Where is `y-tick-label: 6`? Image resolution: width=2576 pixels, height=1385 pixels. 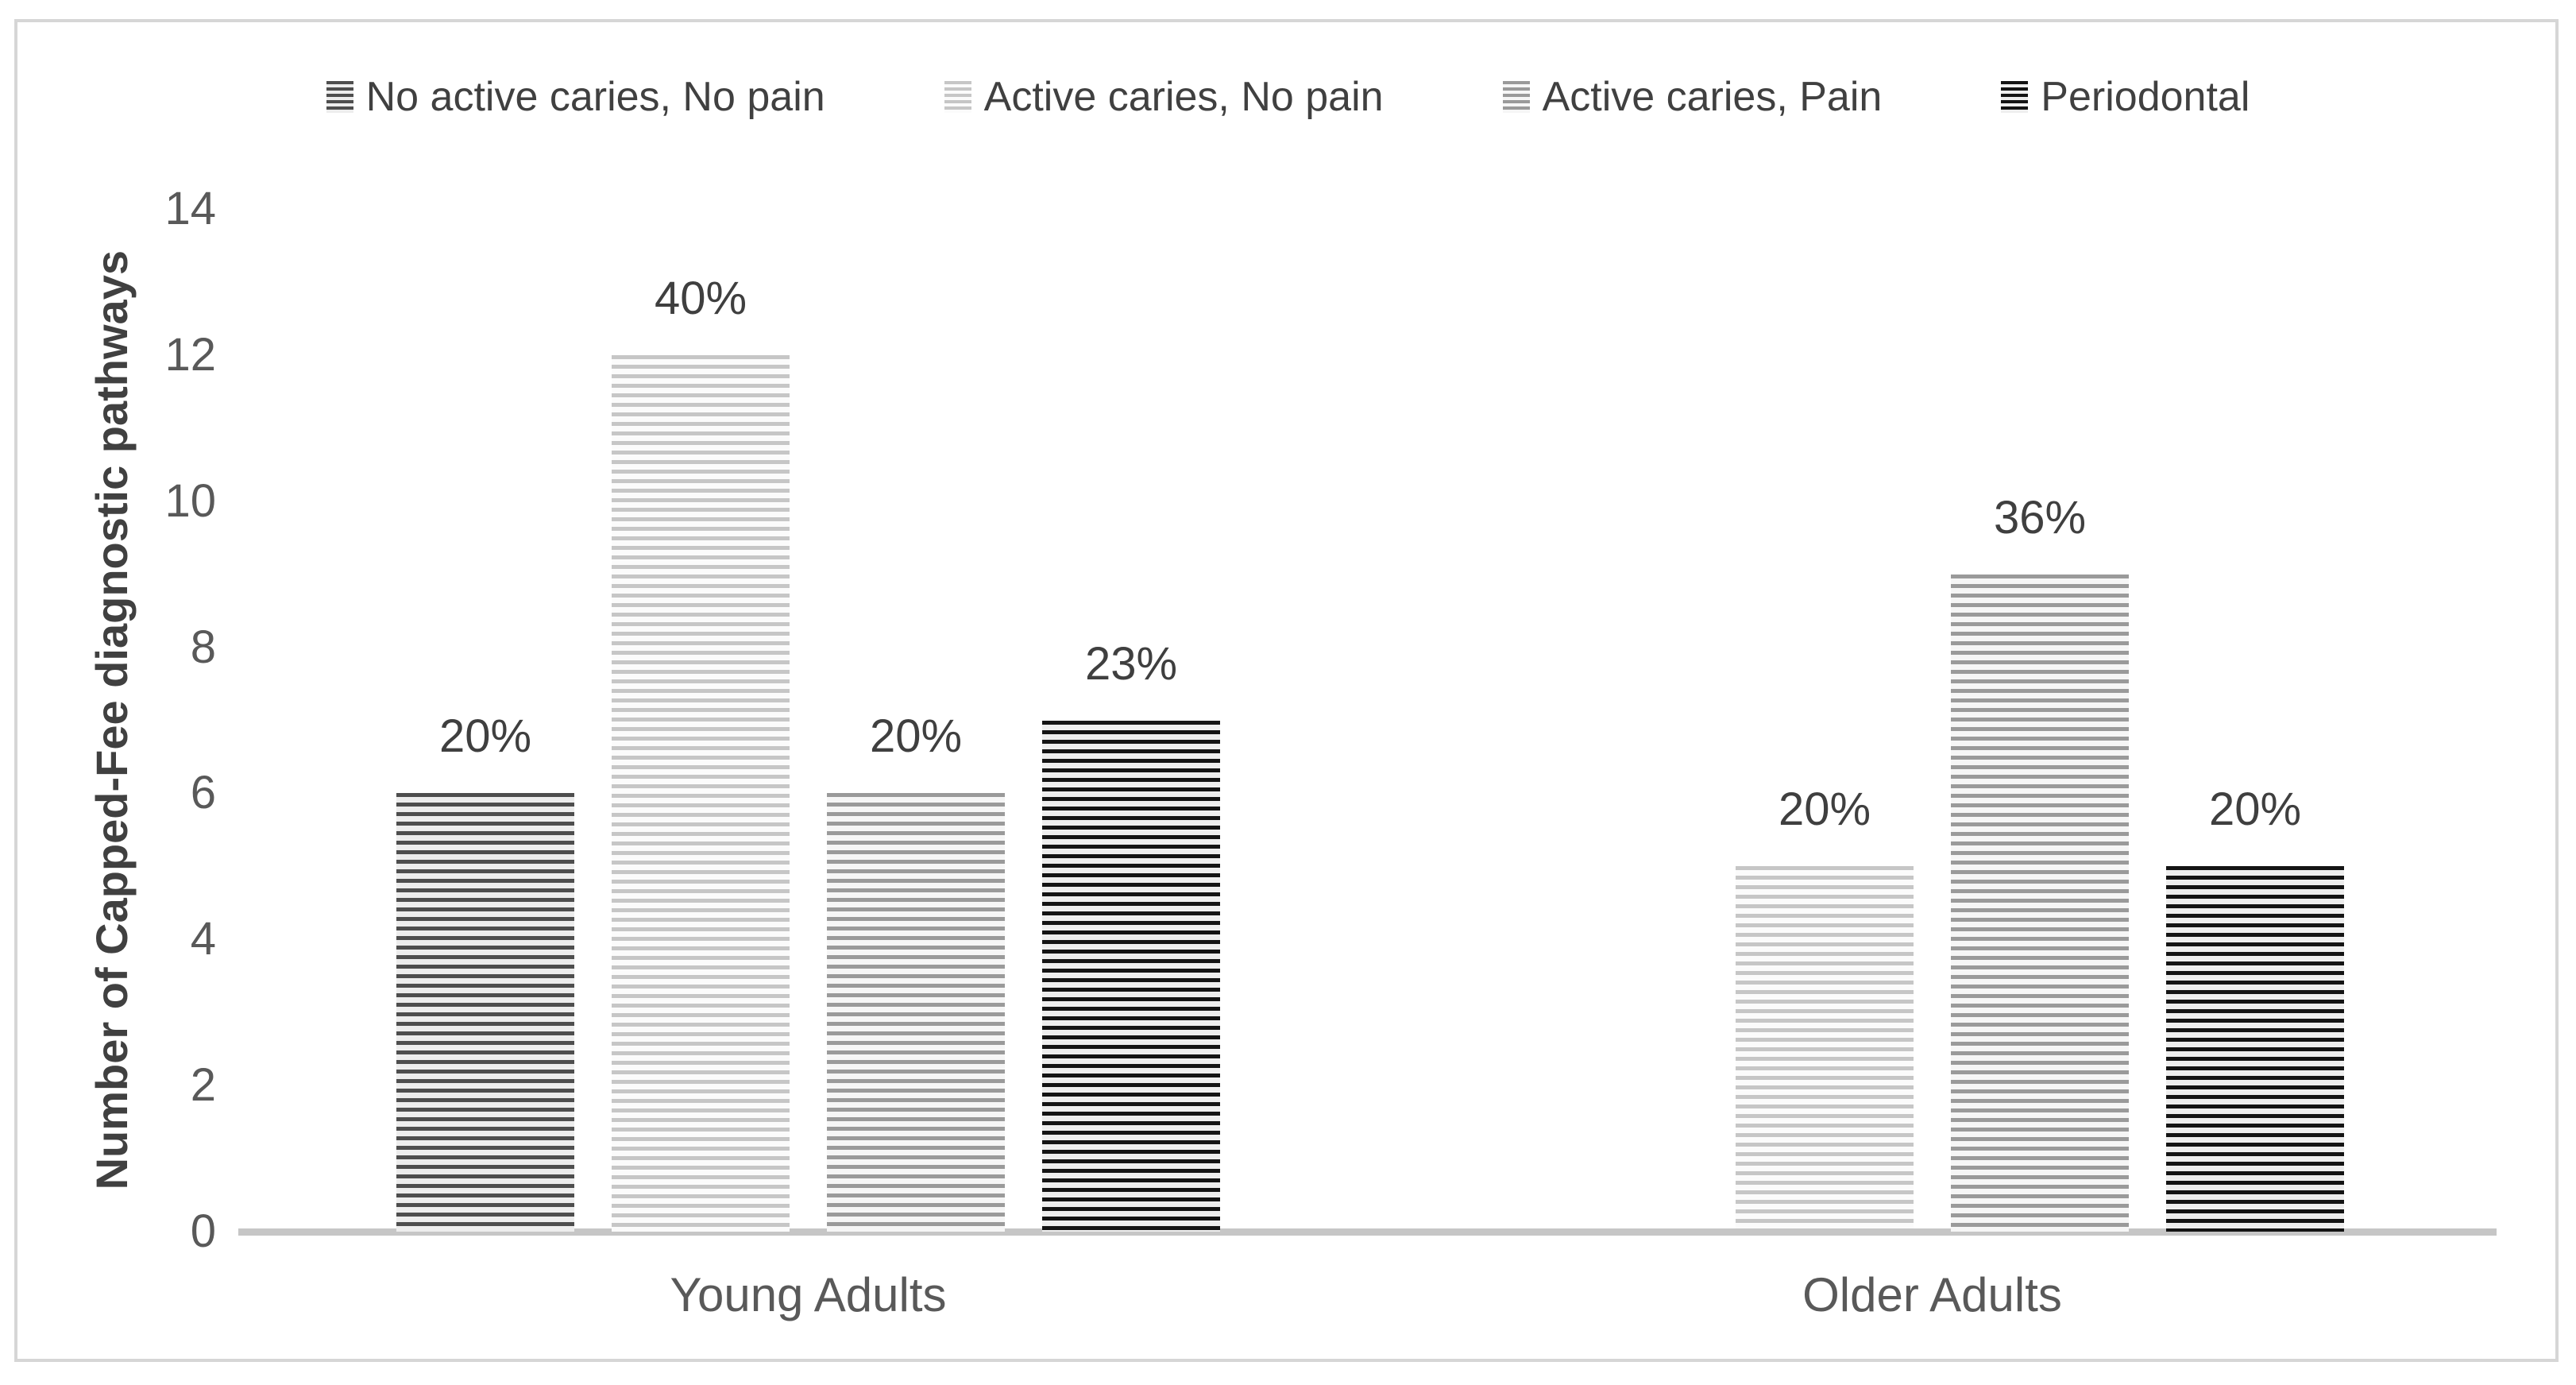 y-tick-label: 6 is located at coordinates (203, 793).